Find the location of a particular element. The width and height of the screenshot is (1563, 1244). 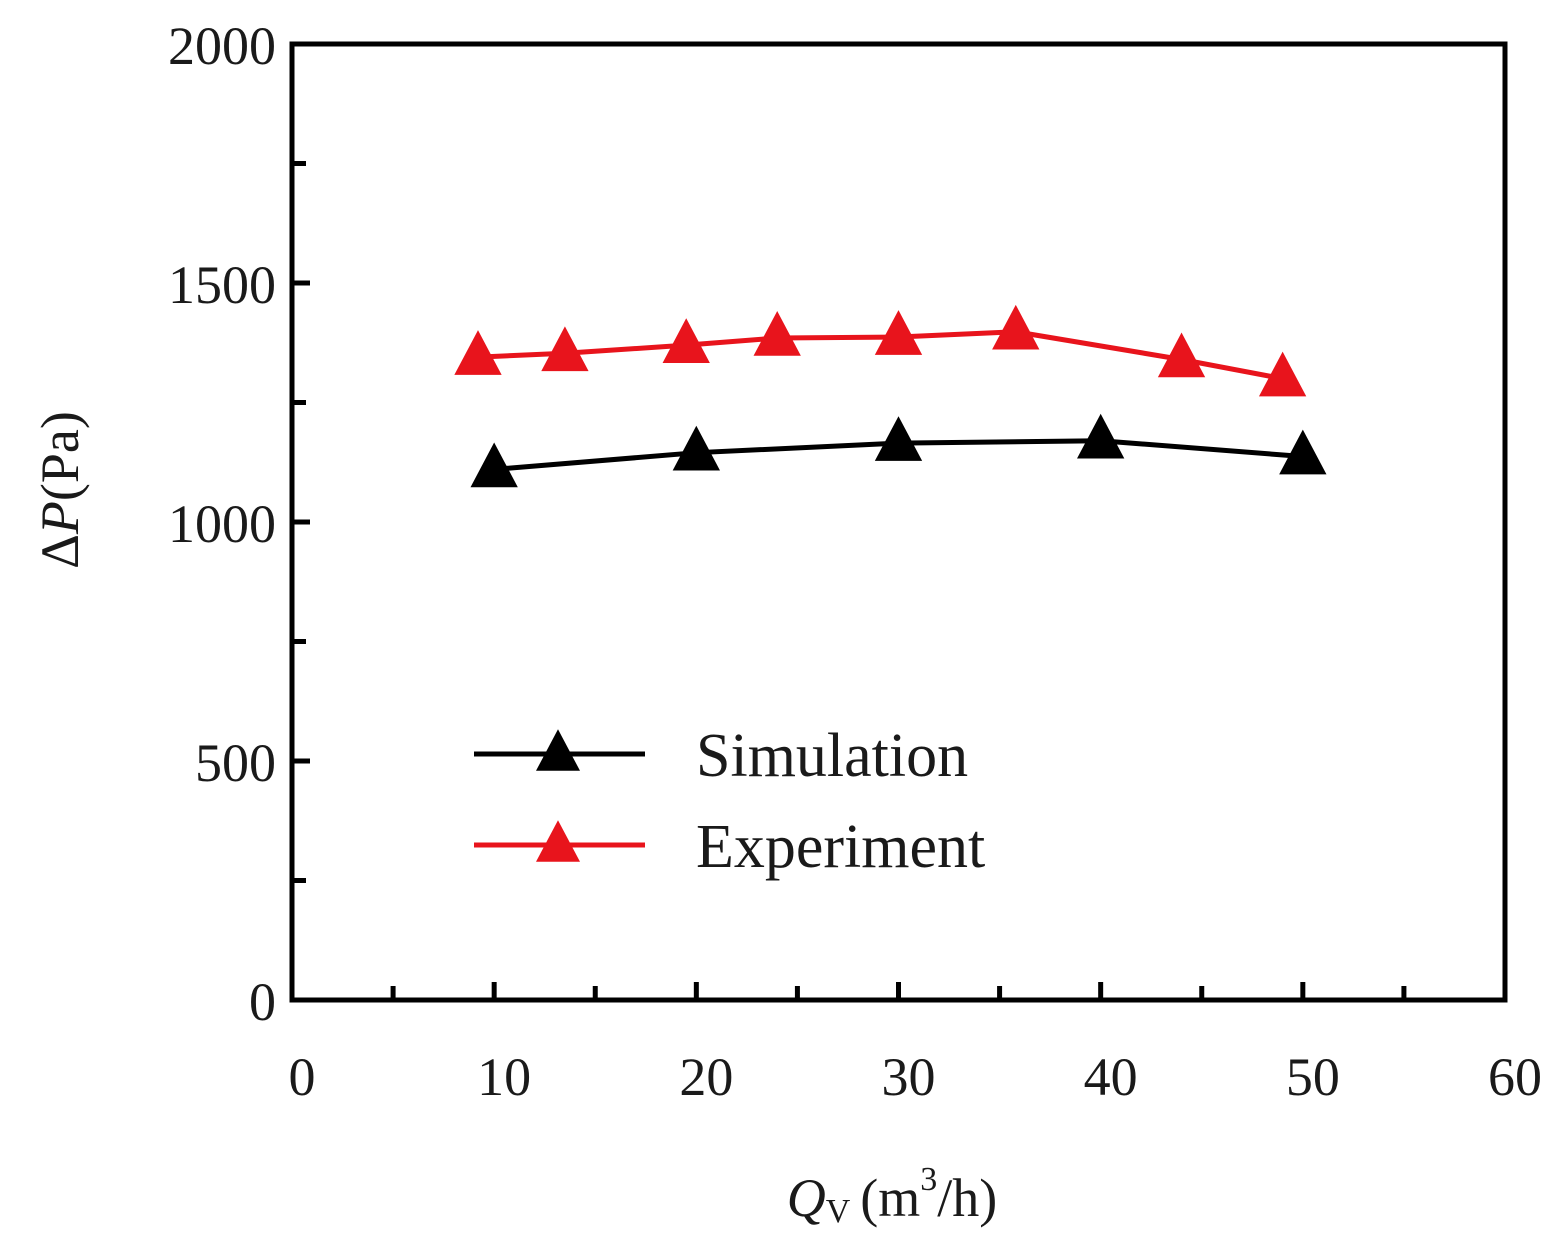

x-tick-label: 20 is located at coordinates (706, 1077).